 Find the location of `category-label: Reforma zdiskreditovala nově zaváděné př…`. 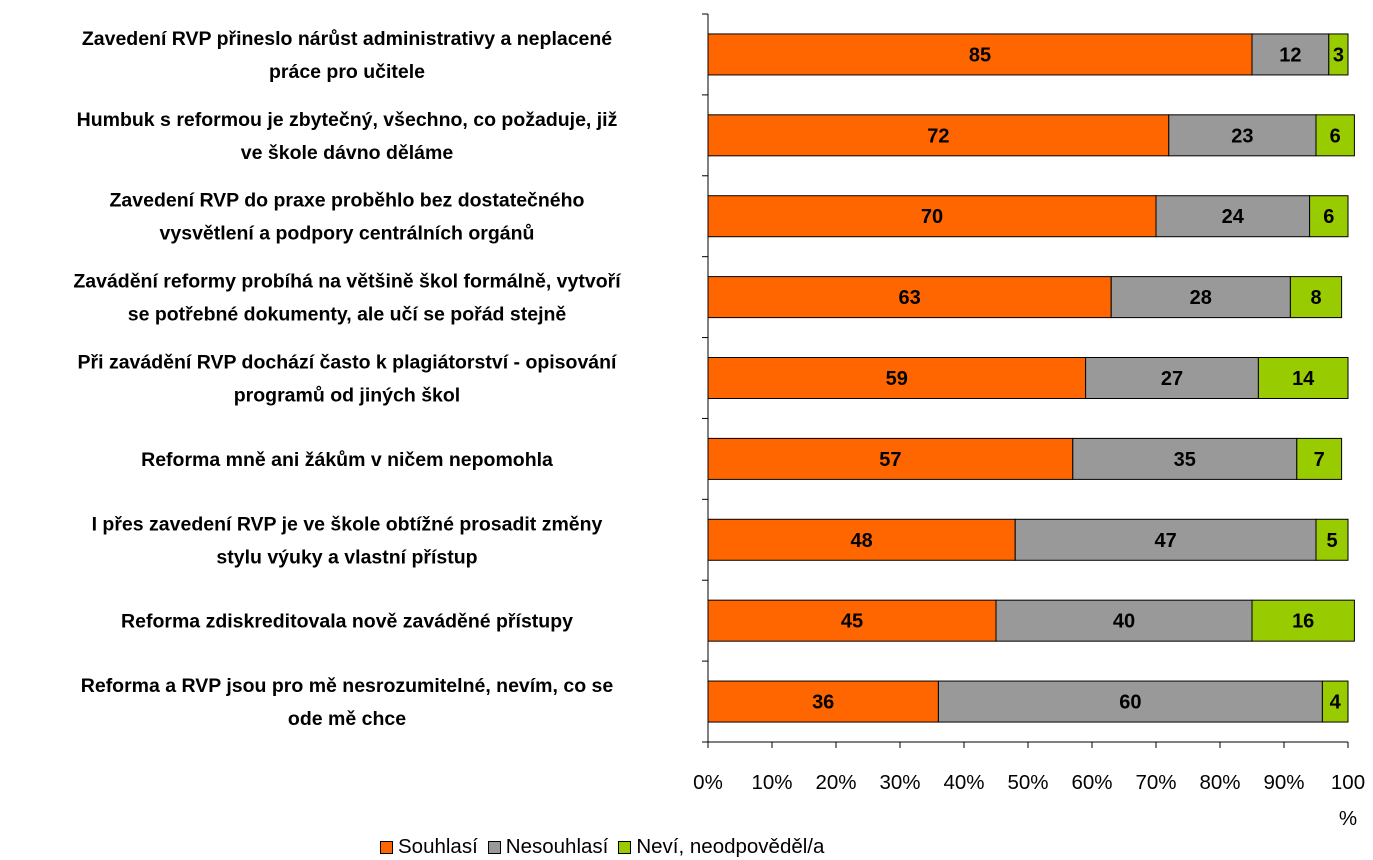

category-label: Reforma zdiskreditovala nově zaváděné př… is located at coordinates (347, 622).